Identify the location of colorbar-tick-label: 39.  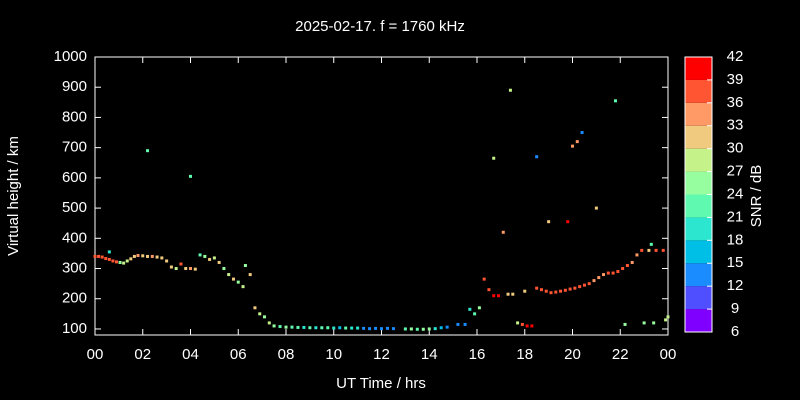
(735, 79).